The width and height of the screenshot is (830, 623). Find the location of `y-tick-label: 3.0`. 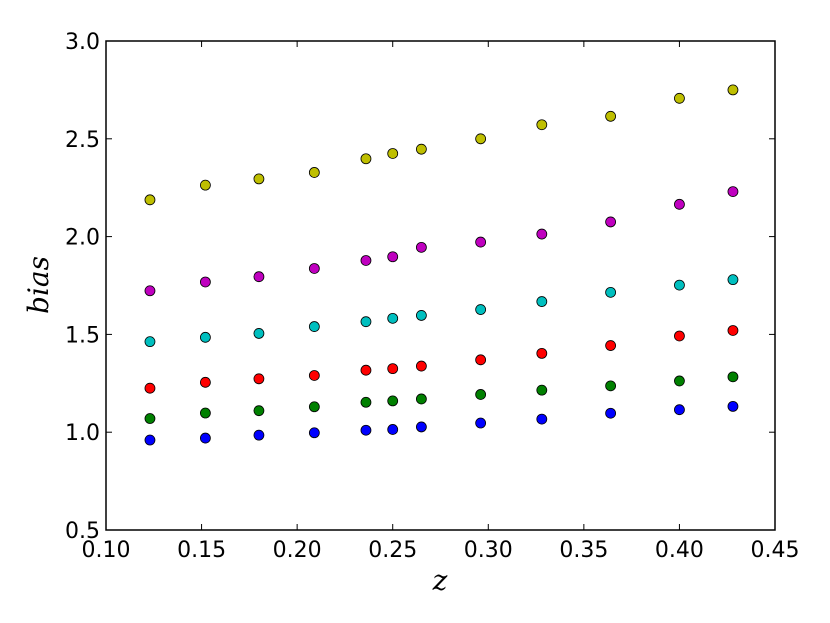

y-tick-label: 3.0 is located at coordinates (82, 42).